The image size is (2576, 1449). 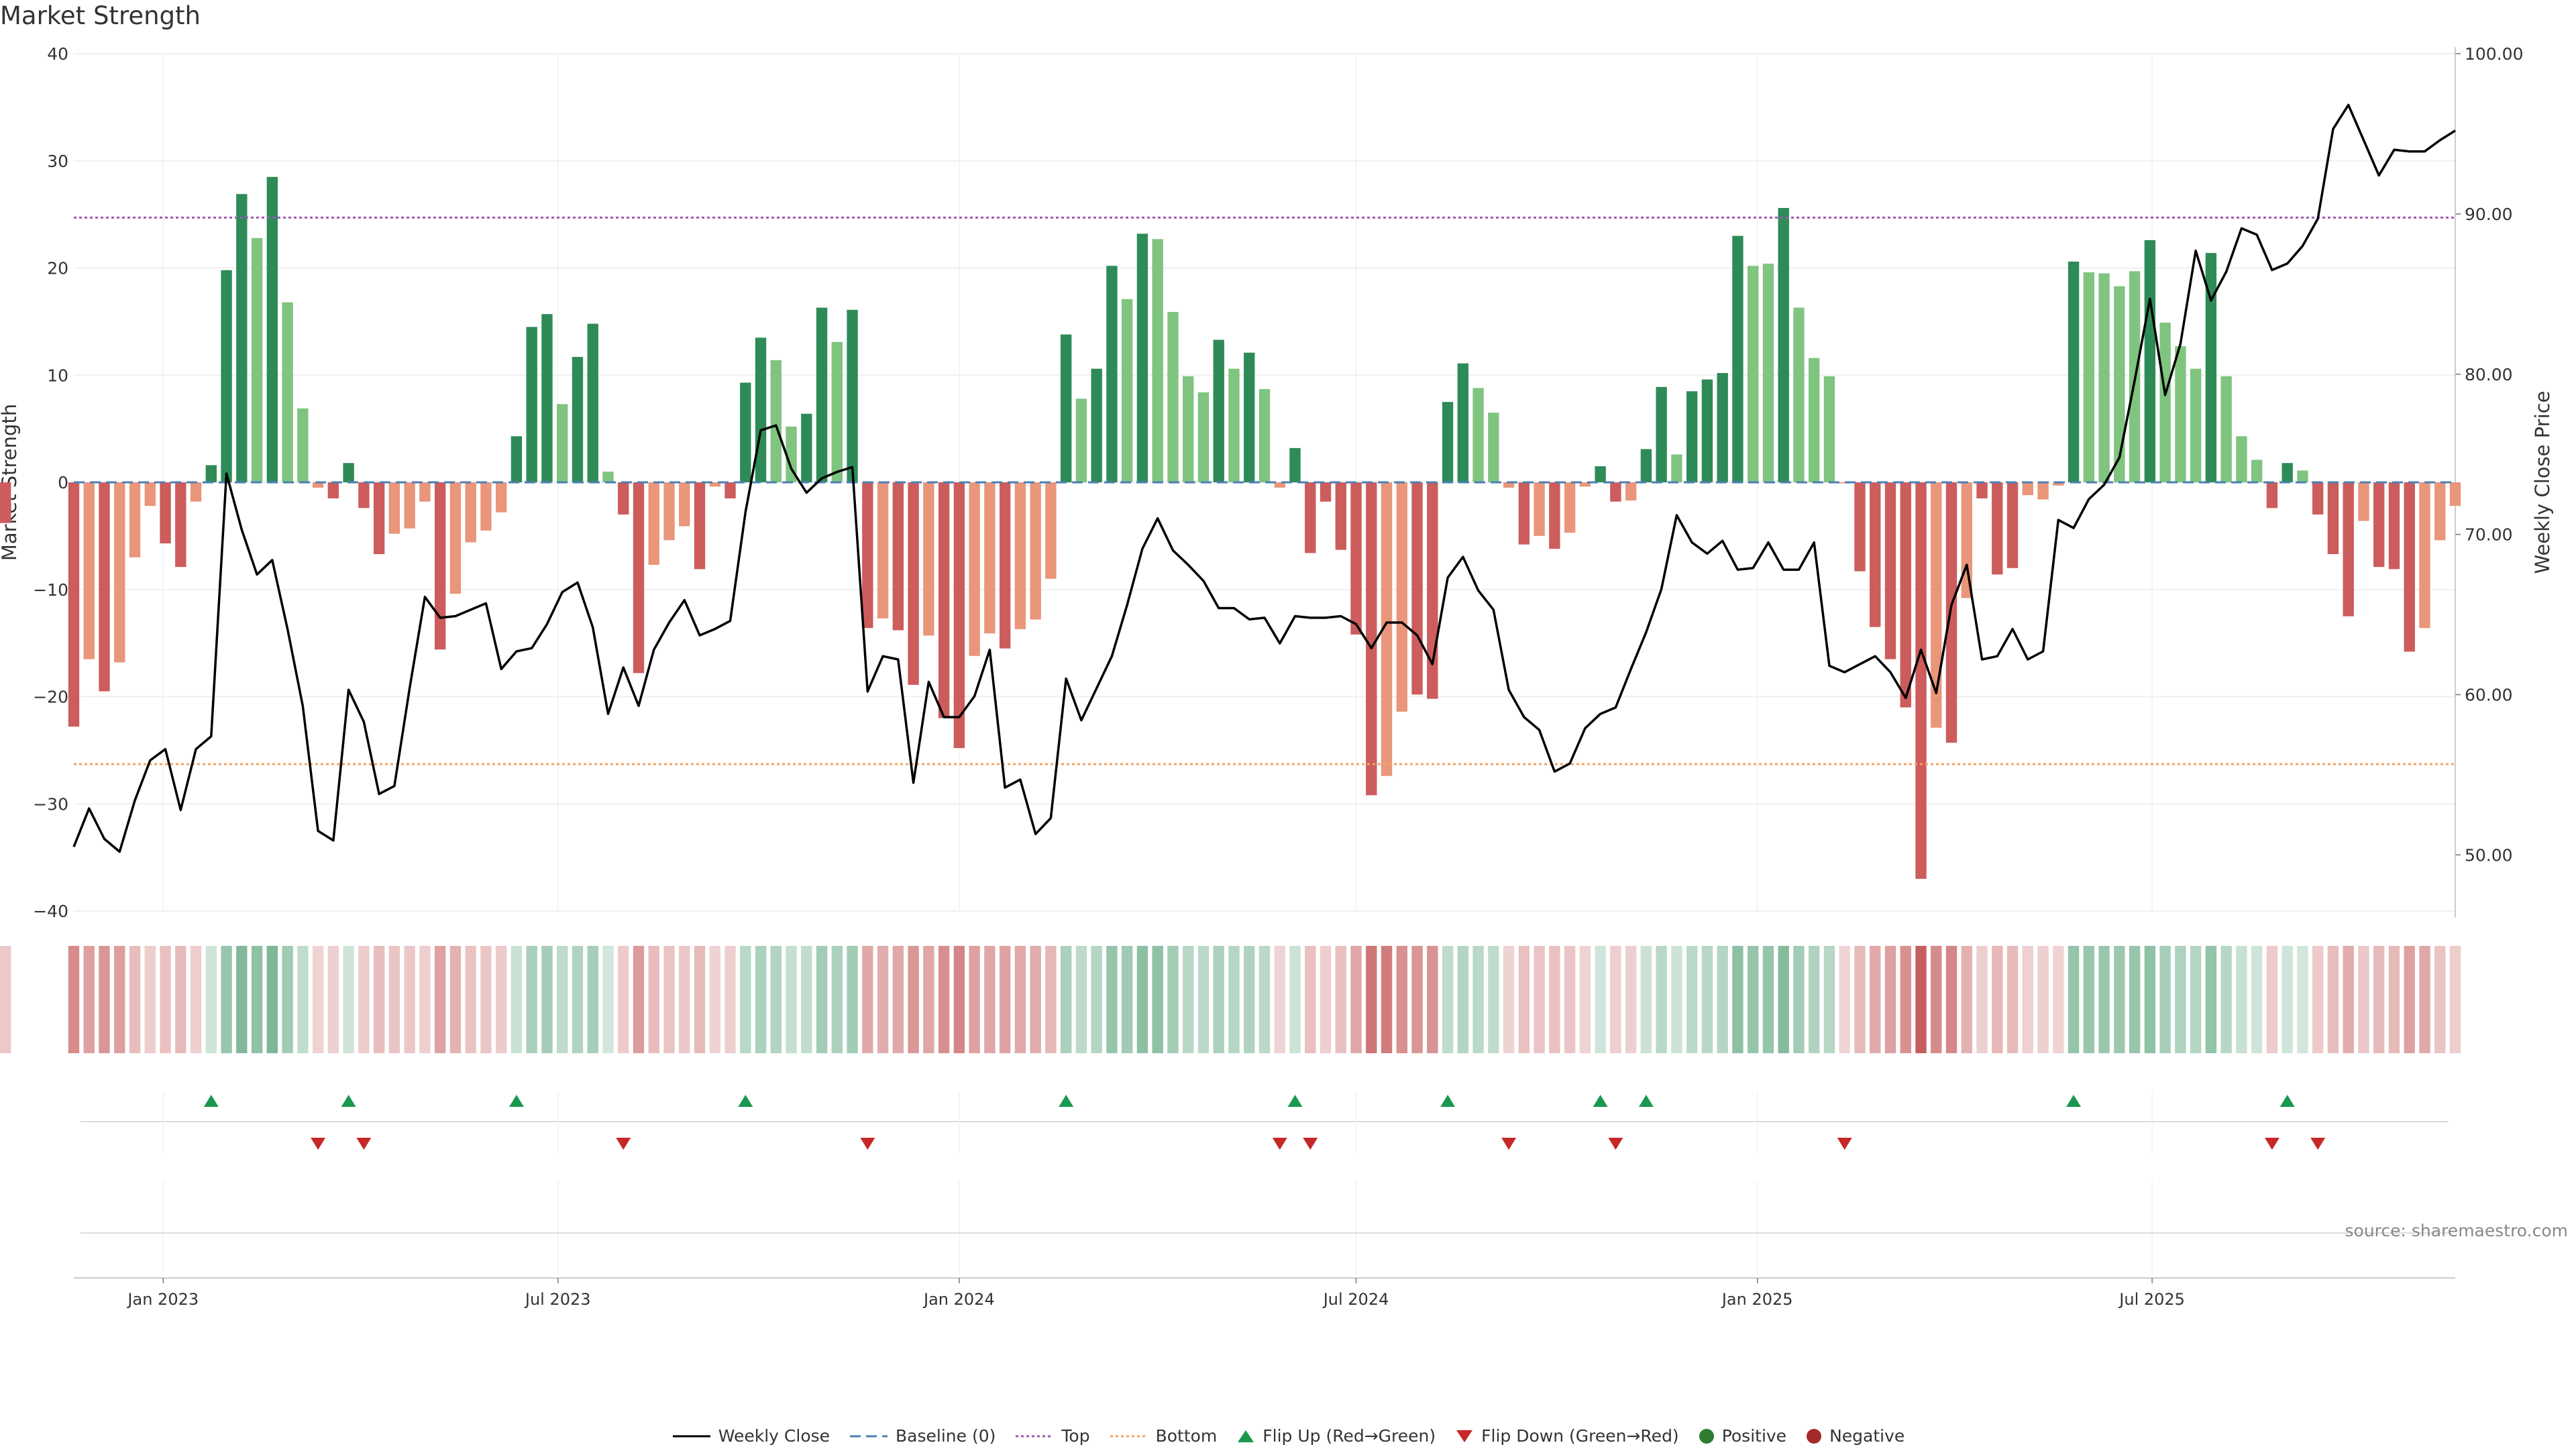 I want to click on dotted-line-icon, so click(x=1129, y=1436).